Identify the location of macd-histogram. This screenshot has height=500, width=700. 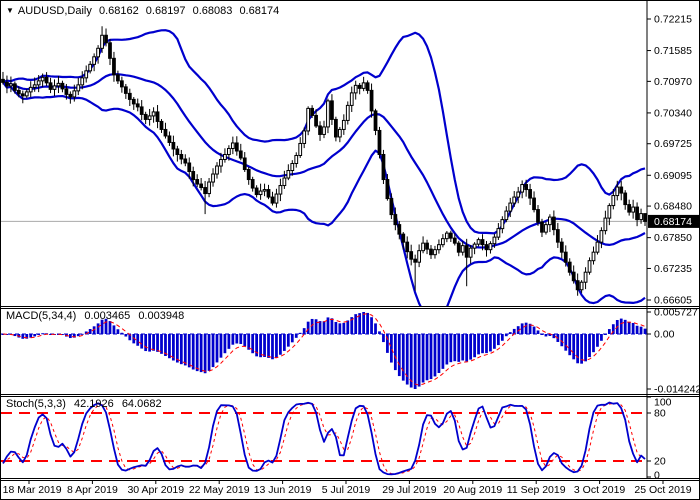
(324, 350).